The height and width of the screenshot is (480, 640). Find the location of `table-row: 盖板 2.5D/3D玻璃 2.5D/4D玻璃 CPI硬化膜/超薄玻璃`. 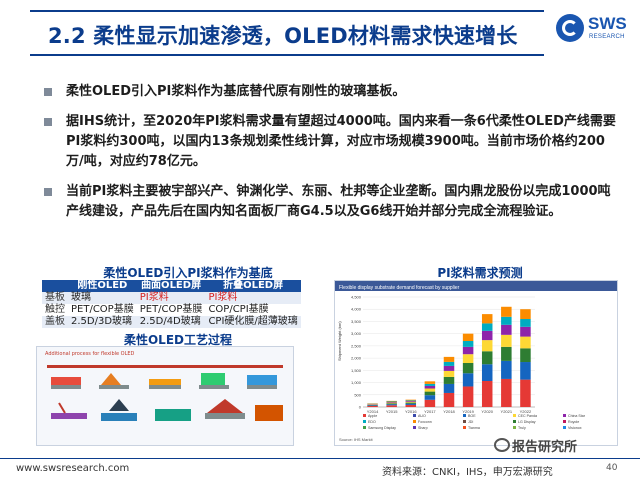

table-row: 盖板 2.5D/3D玻璃 2.5D/4D玻璃 CPI硬化膜/超薄玻璃 is located at coordinates (171, 322).